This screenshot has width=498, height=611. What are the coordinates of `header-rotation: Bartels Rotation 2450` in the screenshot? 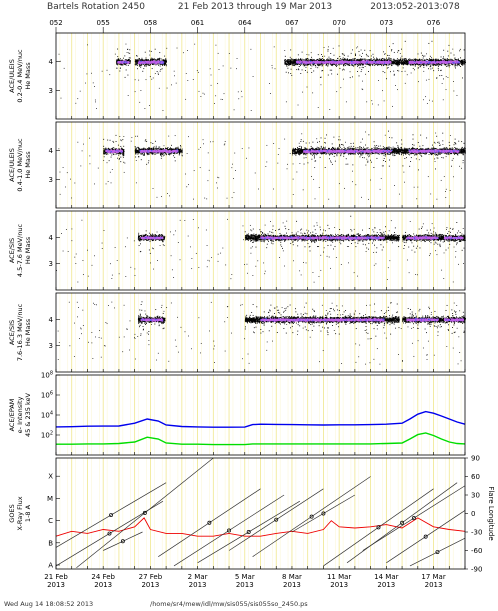 It's located at (96, 7).